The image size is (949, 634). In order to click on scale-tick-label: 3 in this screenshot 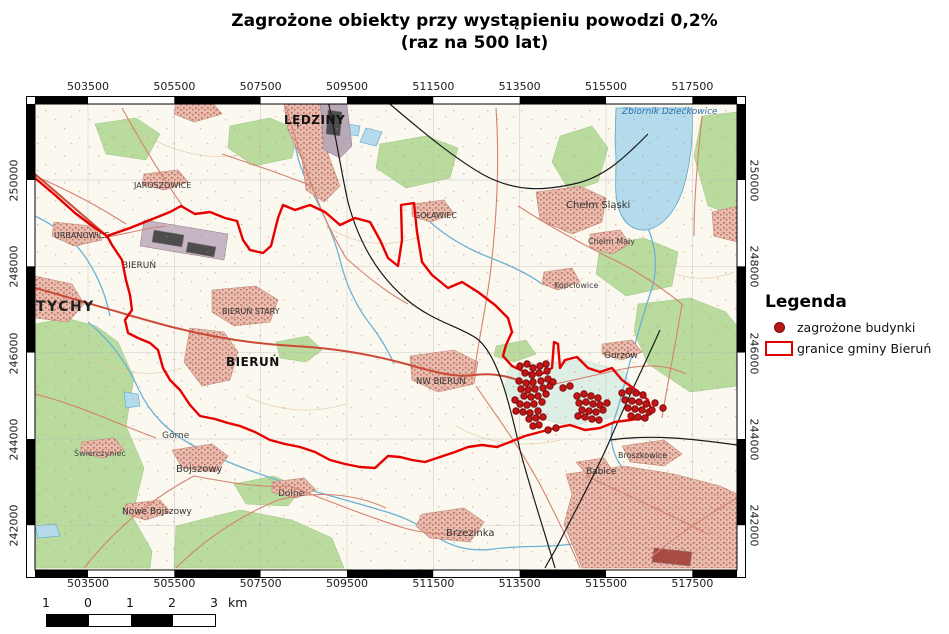, I will do `click(214, 602)`.